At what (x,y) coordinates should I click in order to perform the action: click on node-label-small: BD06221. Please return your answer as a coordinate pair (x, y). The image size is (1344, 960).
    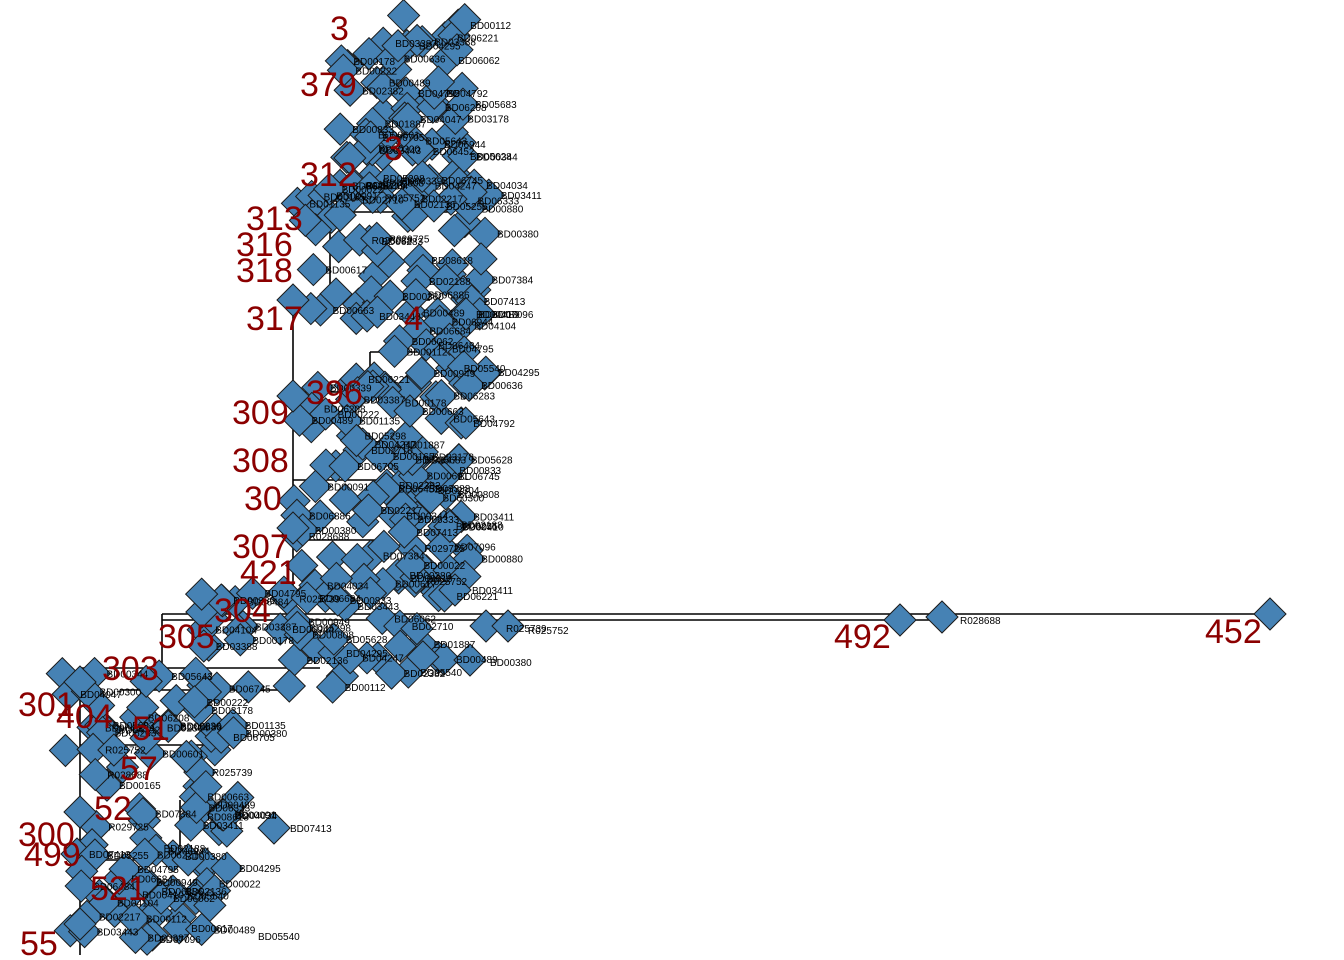
    Looking at the image, I should click on (389, 380).